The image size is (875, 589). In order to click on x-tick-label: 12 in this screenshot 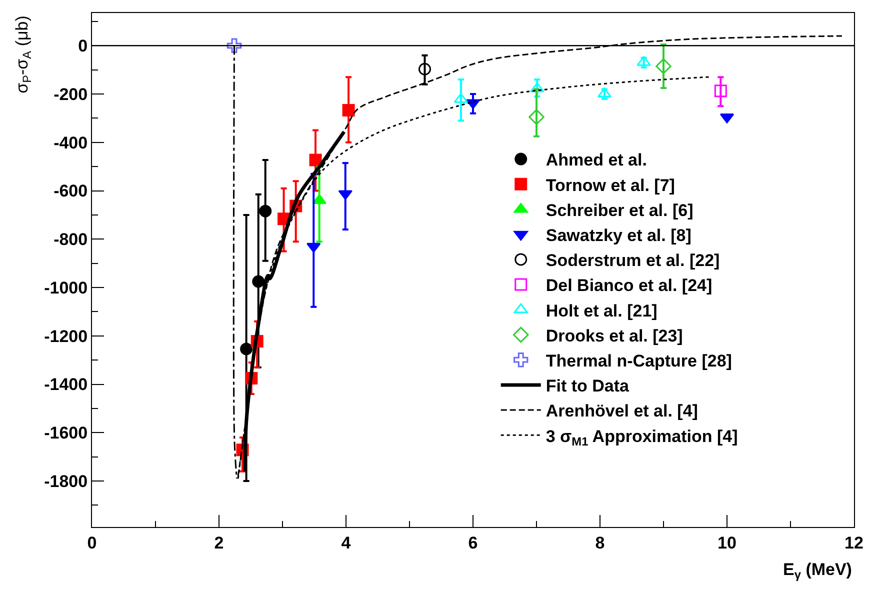, I will do `click(854, 542)`.